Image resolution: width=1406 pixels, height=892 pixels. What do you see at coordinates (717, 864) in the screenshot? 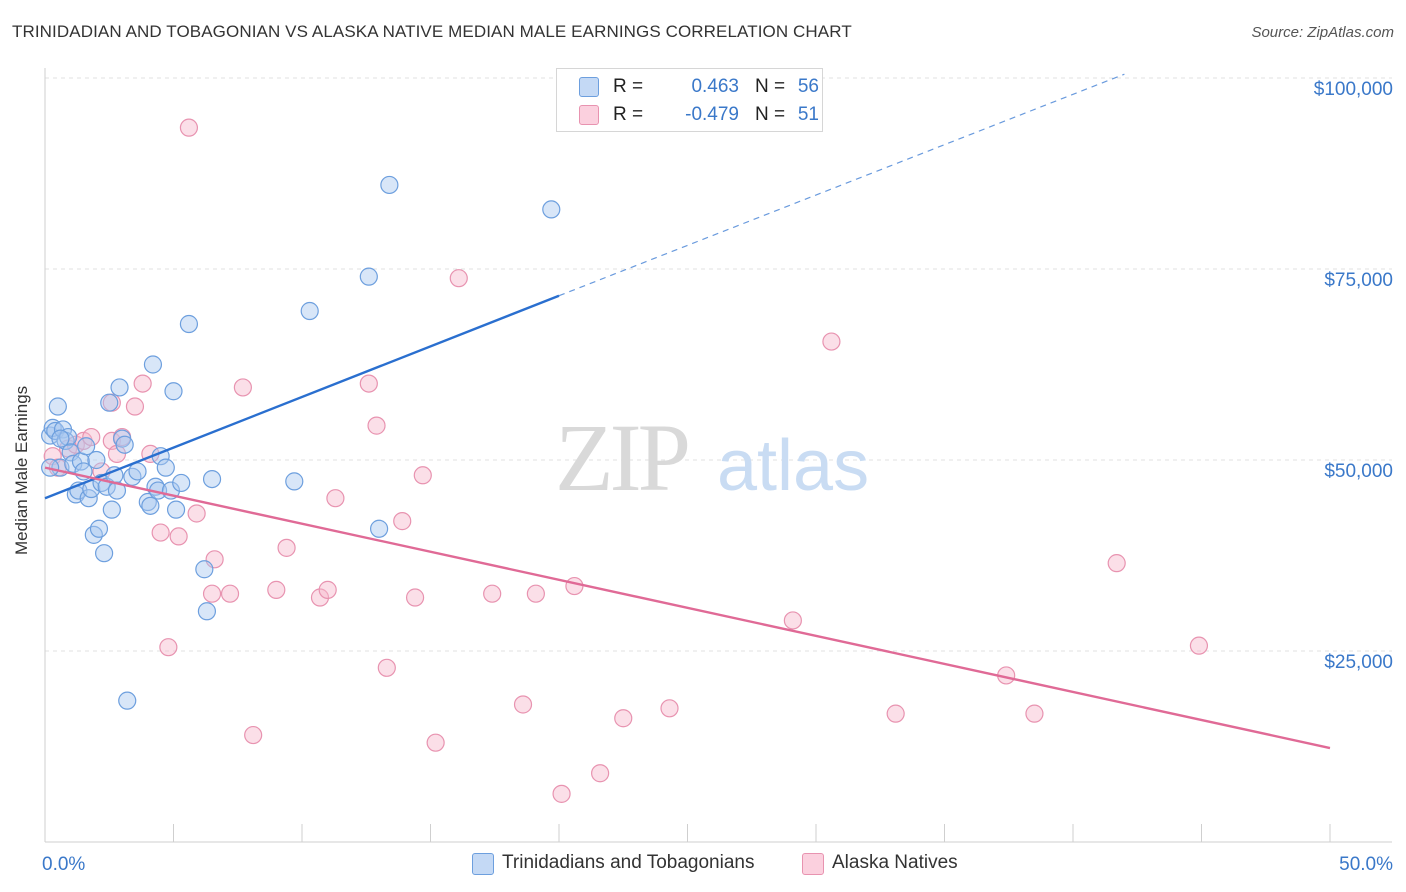
I see `x-tick-labels: 0.0% 50.0%` at bounding box center [717, 864].